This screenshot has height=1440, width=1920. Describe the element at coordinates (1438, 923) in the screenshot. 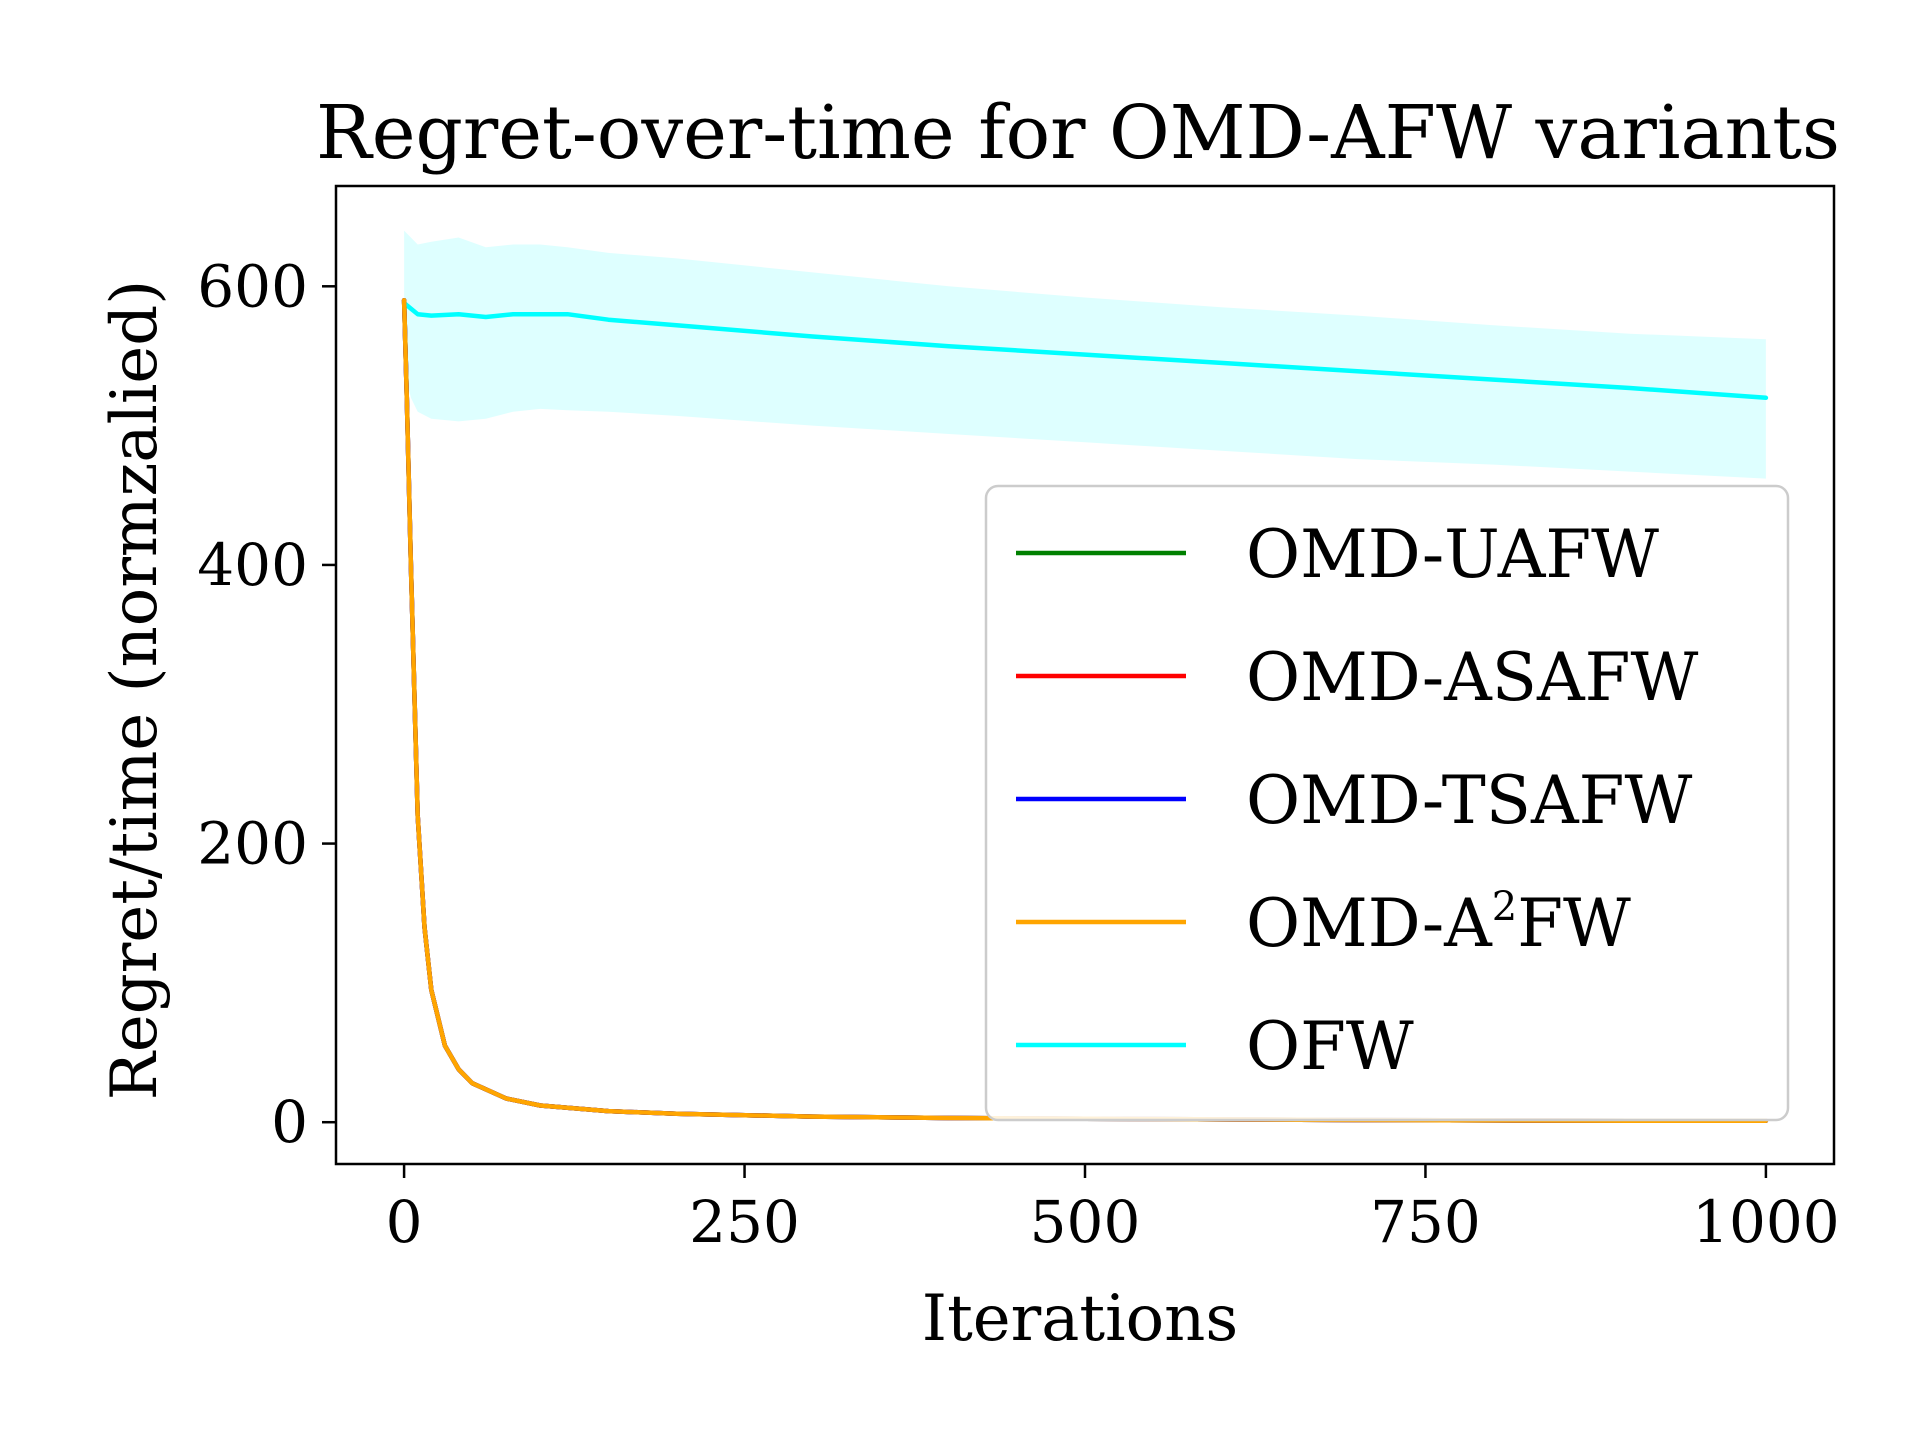

I see `legend-label: OMD-A2FW` at that location.